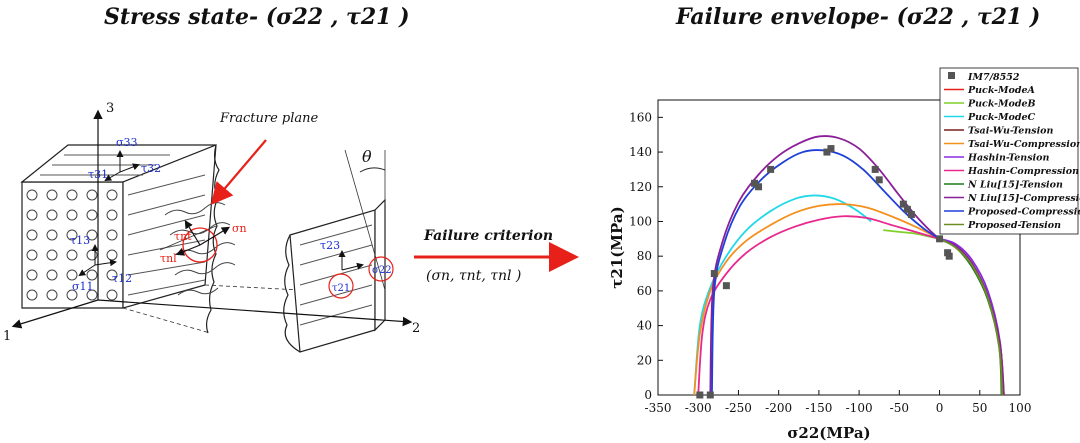  I want to click on sigma22-label: σ22, so click(382, 270).